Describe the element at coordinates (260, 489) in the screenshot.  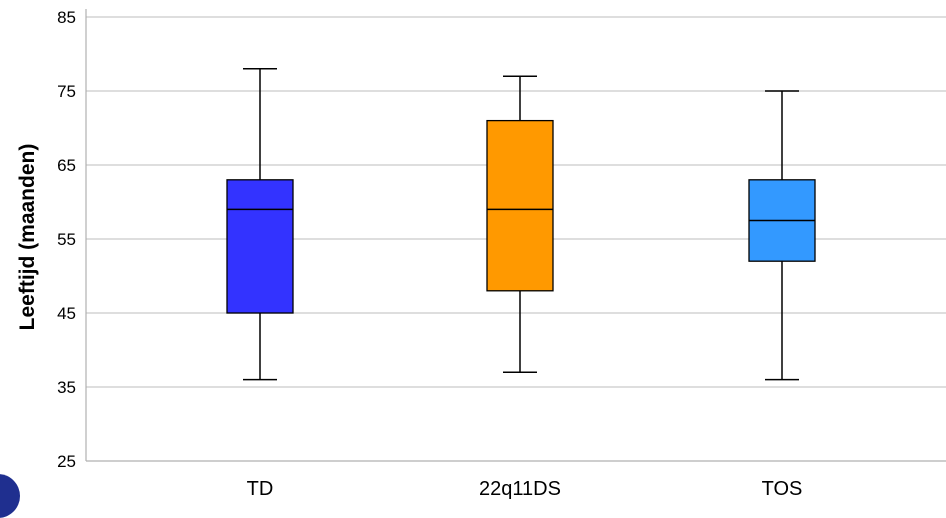
I see `x-category-label-td: TD` at that location.